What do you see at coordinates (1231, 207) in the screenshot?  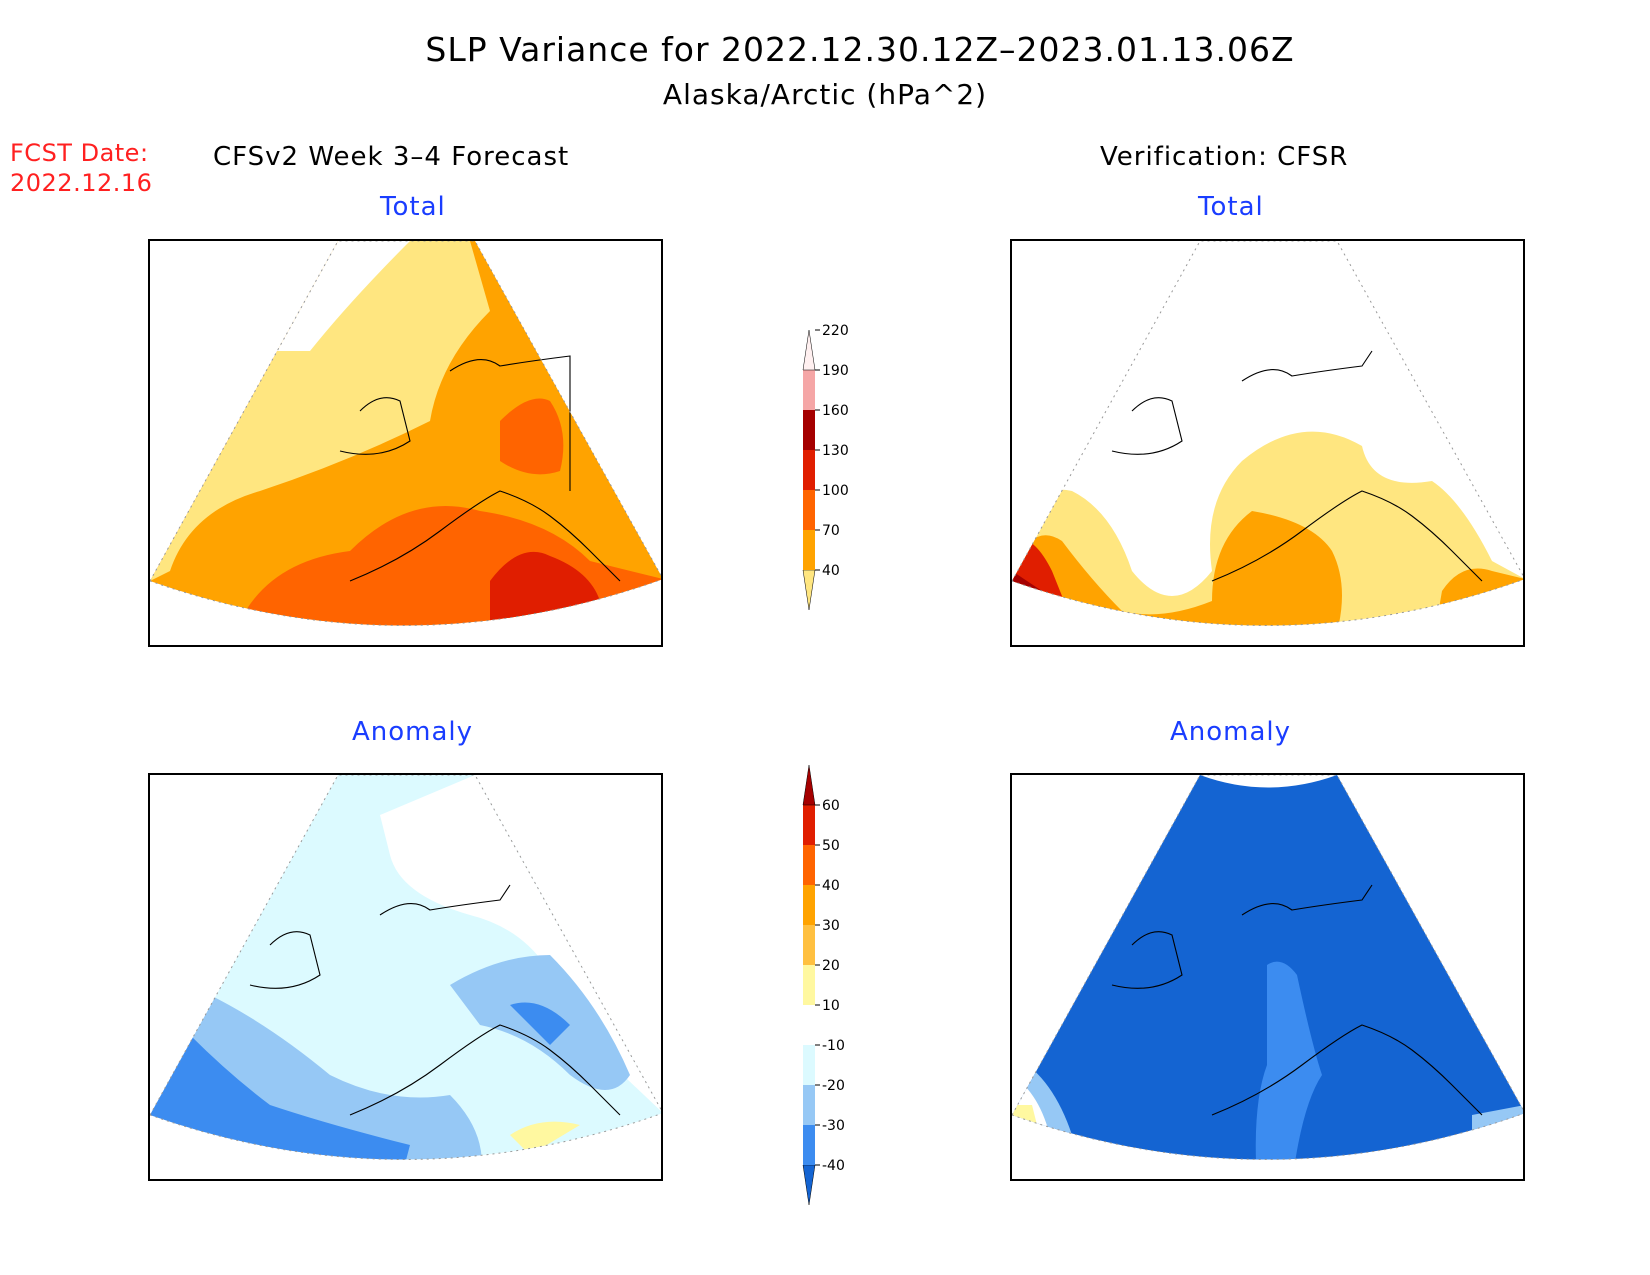 I see `verification-total-title: Total` at bounding box center [1231, 207].